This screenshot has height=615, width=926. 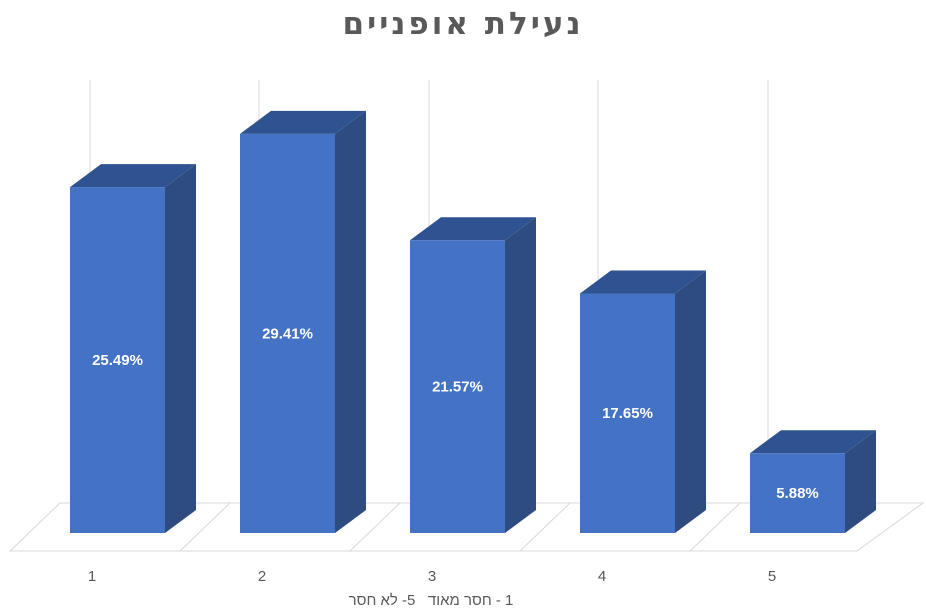 I want to click on data-label: 25.49%, so click(x=117, y=360).